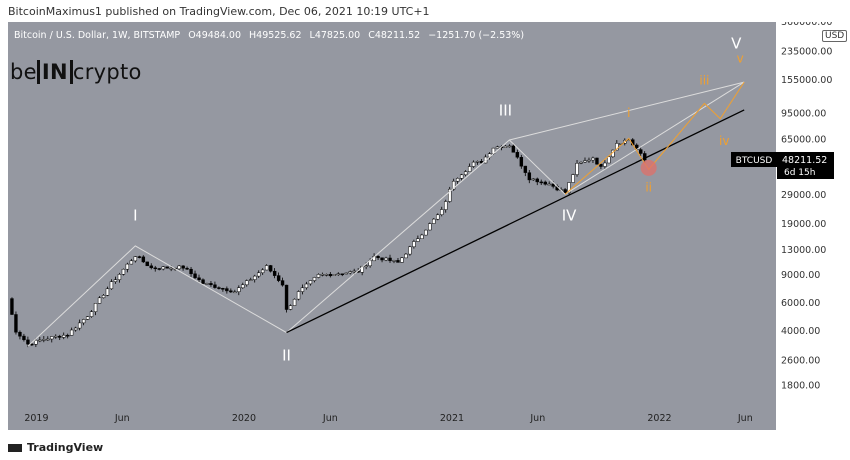 The image size is (850, 460). Describe the element at coordinates (654, 138) in the screenshot. I see `sub-wave-path` at that location.